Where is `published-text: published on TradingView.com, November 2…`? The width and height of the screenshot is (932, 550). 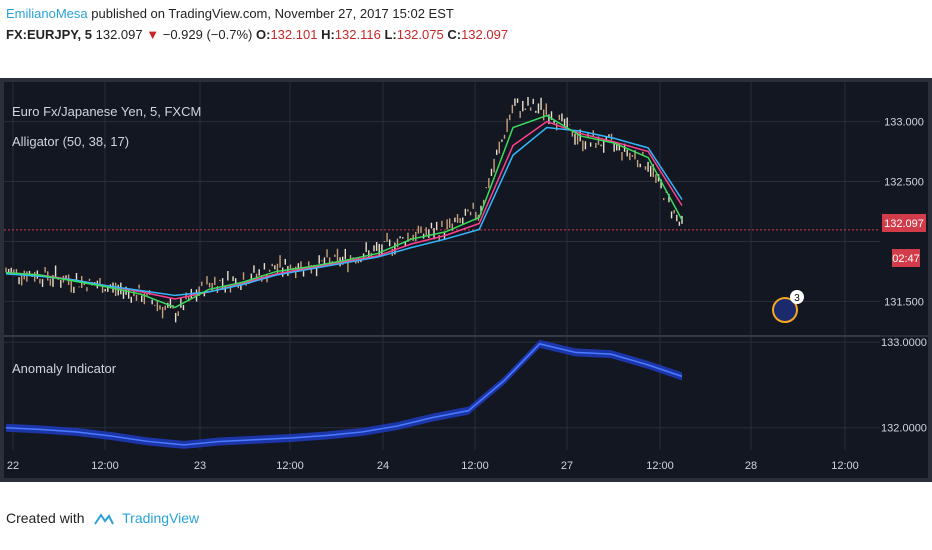
published-text: published on TradingView.com, November 2… is located at coordinates (272, 13).